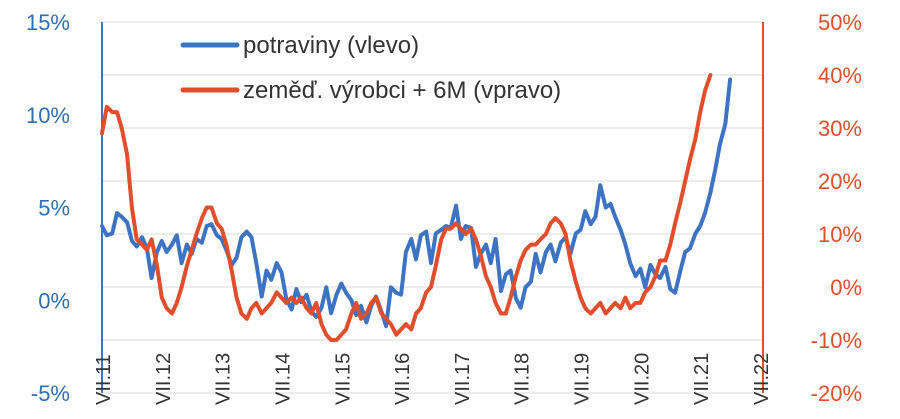 The width and height of the screenshot is (900, 419). What do you see at coordinates (283, 379) in the screenshot?
I see `x-tick-label: VII.14` at bounding box center [283, 379].